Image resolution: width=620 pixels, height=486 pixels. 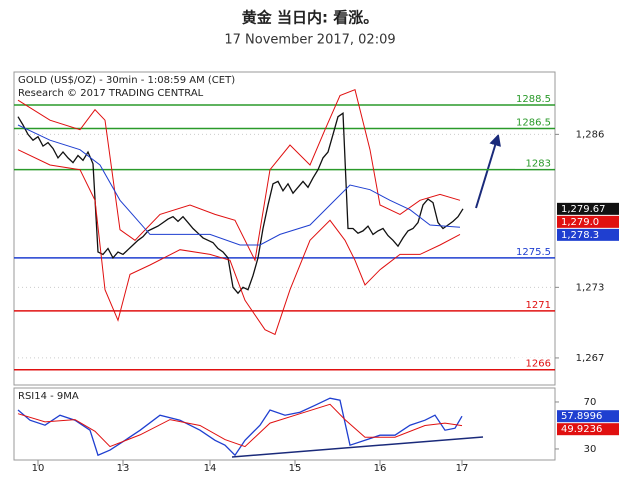 What do you see at coordinates (590, 402) in the screenshot?
I see `y-tick-label: 70` at bounding box center [590, 402].